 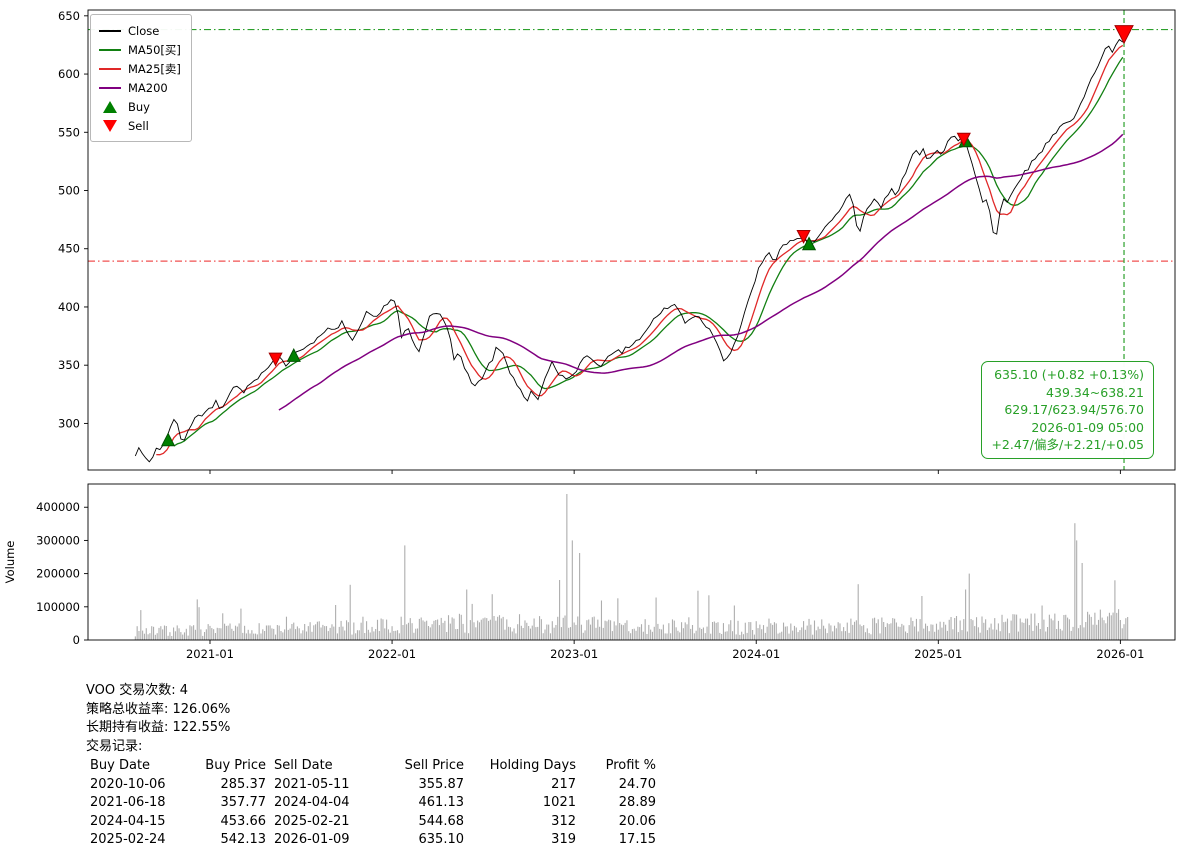 What do you see at coordinates (373, 785) in the screenshot?
I see `trade-row: 2020-10-06 285.37 2021-05-11 355.87 217 24.70` at bounding box center [373, 785].